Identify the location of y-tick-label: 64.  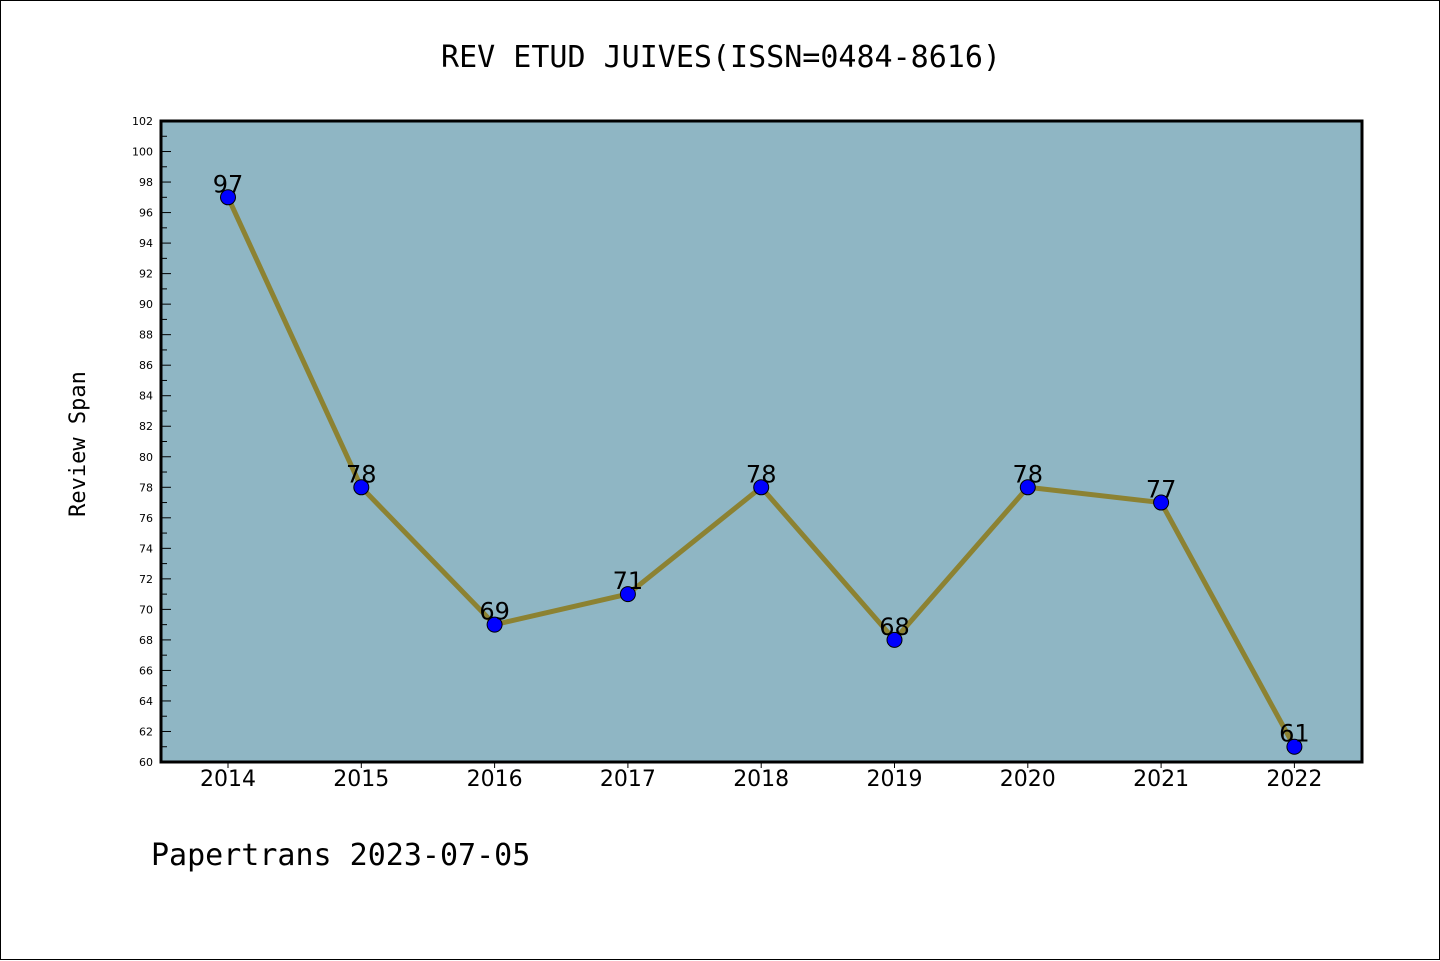
(146, 701).